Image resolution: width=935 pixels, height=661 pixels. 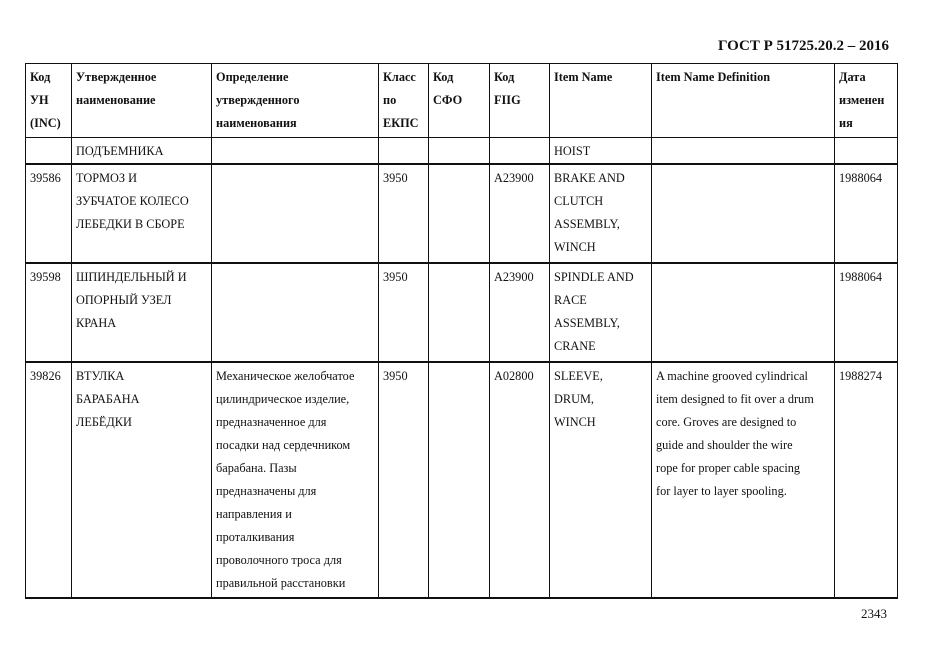 I want to click on column-header: Код FIIG, so click(x=519, y=100).